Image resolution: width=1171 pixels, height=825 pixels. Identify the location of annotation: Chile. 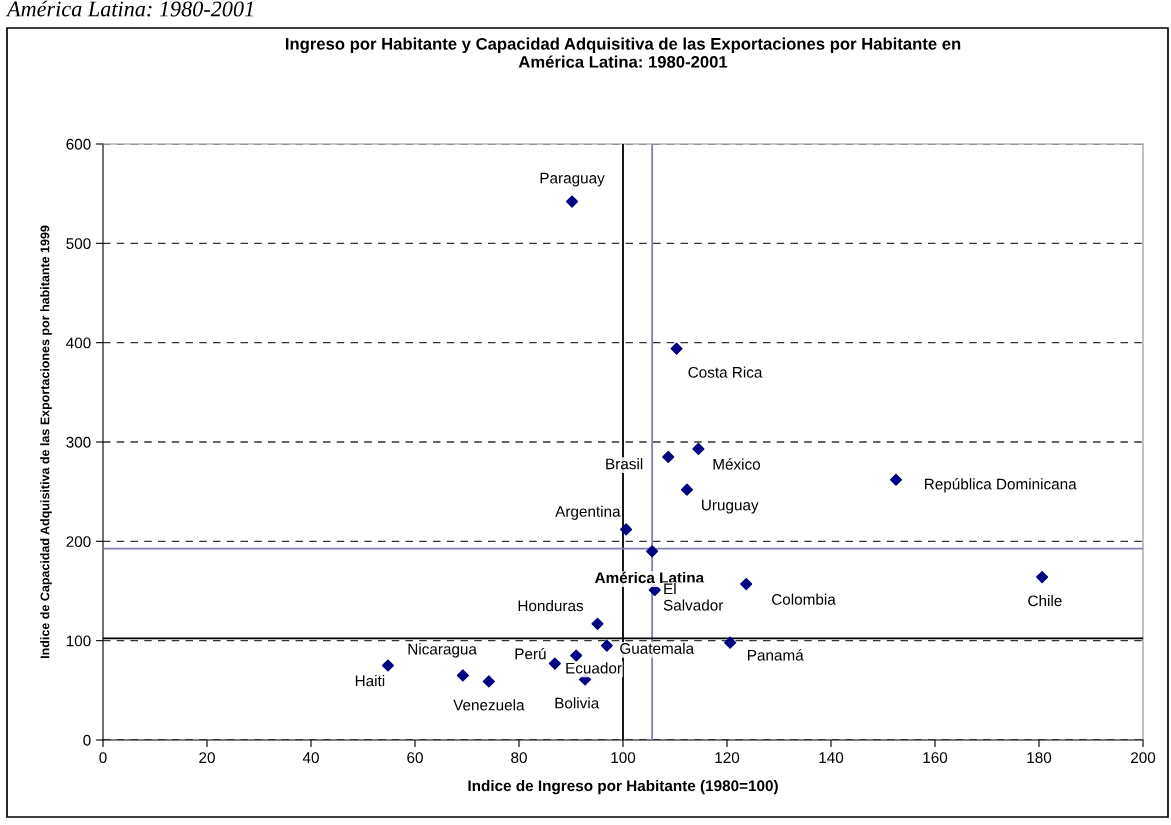
(1045, 600).